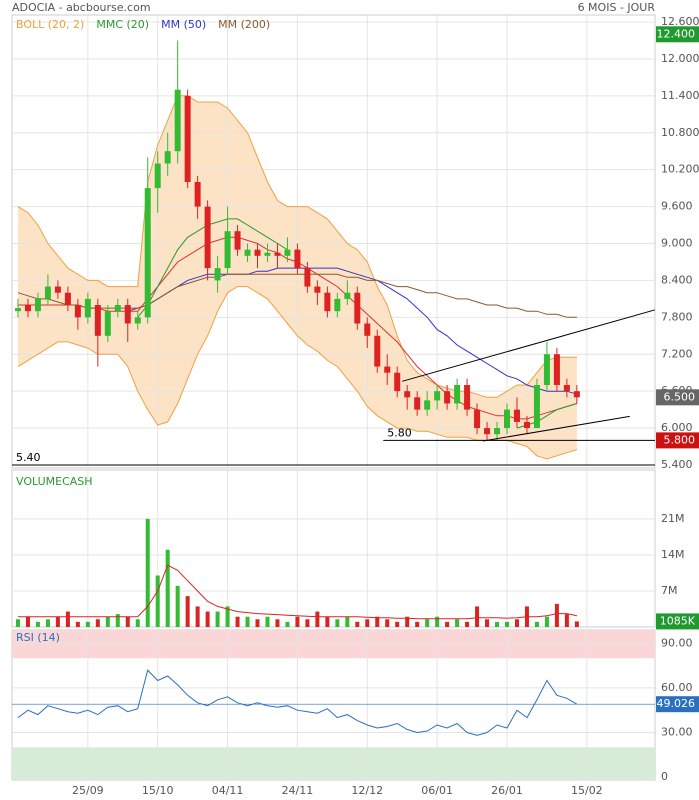  Describe the element at coordinates (677, 243) in the screenshot. I see `y-tick-label: 9.000` at that location.